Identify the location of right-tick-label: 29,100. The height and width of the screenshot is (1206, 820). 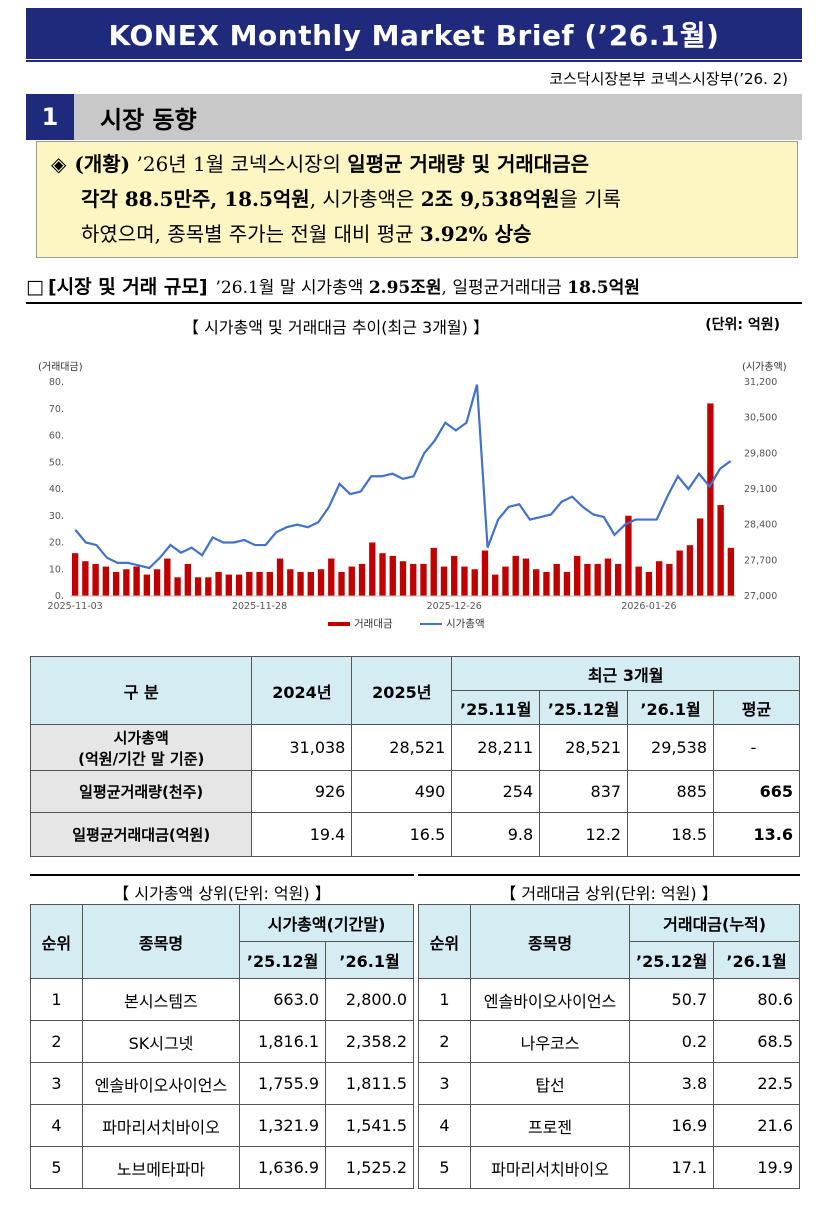
(760, 489).